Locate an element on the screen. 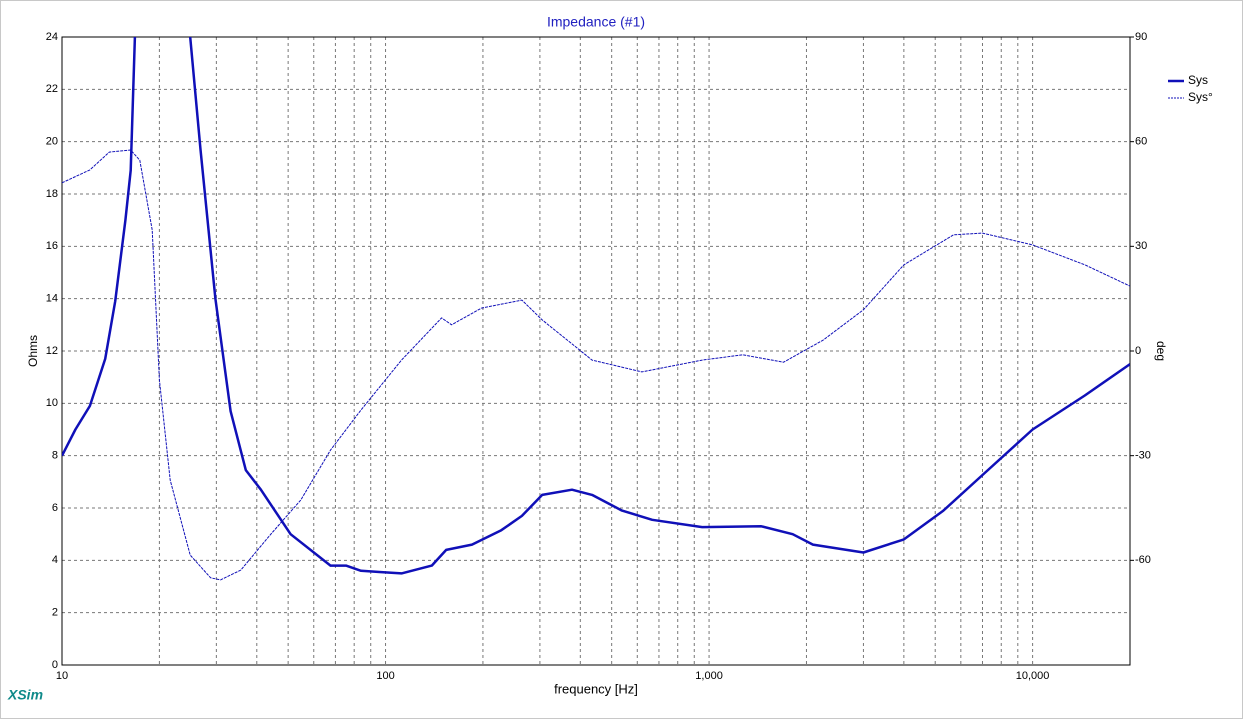  y2-tick-label: -60 is located at coordinates (1143, 560).